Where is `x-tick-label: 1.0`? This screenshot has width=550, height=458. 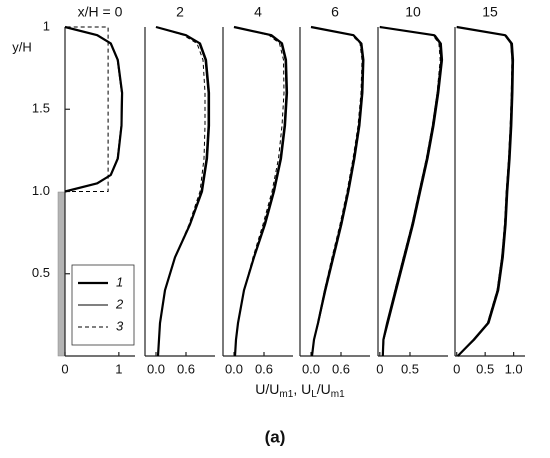
x-tick-label: 1.0 is located at coordinates (514, 368).